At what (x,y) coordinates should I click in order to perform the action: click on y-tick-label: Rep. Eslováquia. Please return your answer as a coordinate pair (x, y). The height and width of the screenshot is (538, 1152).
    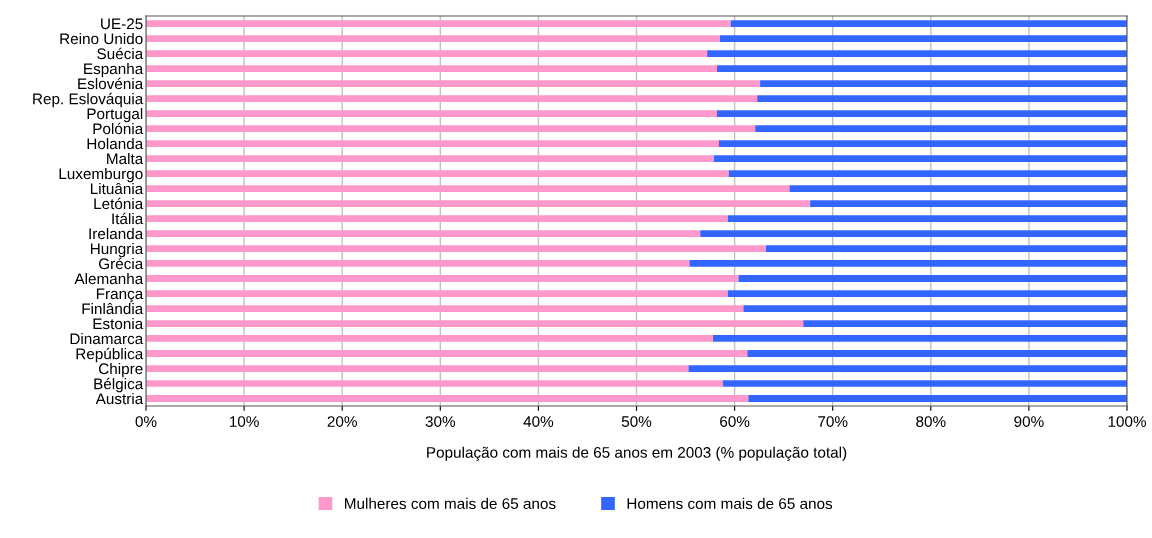
    Looking at the image, I should click on (88, 100).